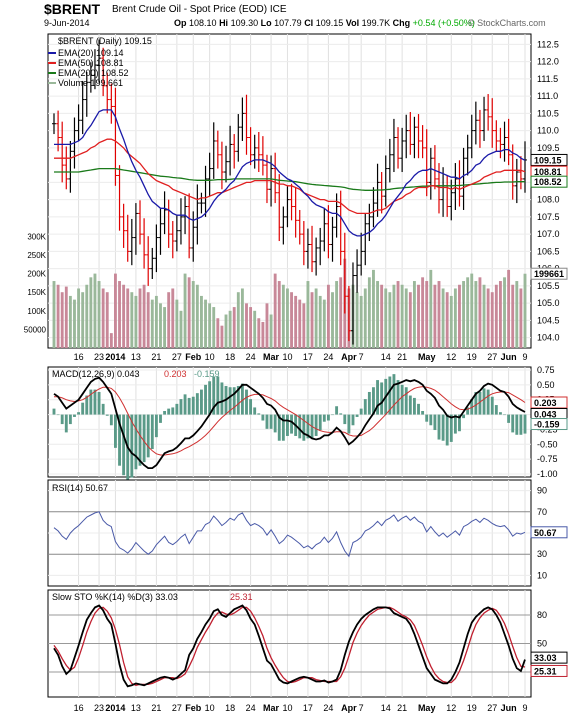 The height and width of the screenshot is (725, 584). Describe the element at coordinates (230, 708) in the screenshot. I see `x-label-bottom: 18` at that location.